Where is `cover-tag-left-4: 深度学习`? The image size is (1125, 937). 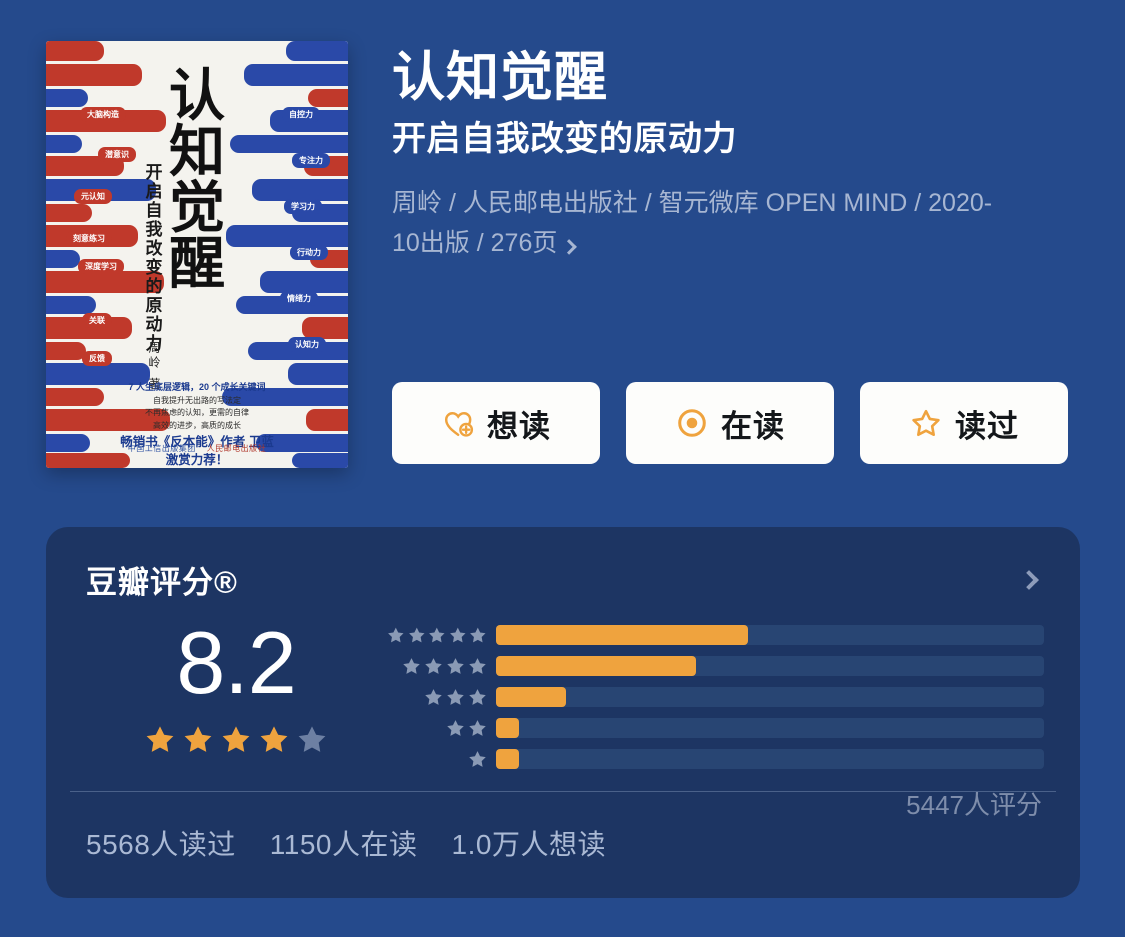
cover-tag-left-4: 深度学习 is located at coordinates (101, 266).